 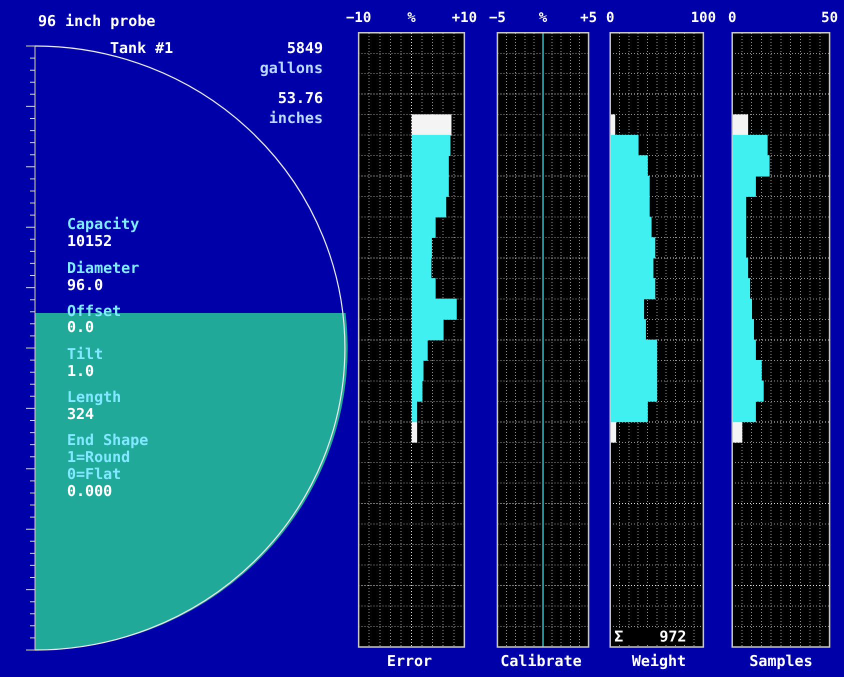 What do you see at coordinates (80, 327) in the screenshot?
I see `text: 0.0` at bounding box center [80, 327].